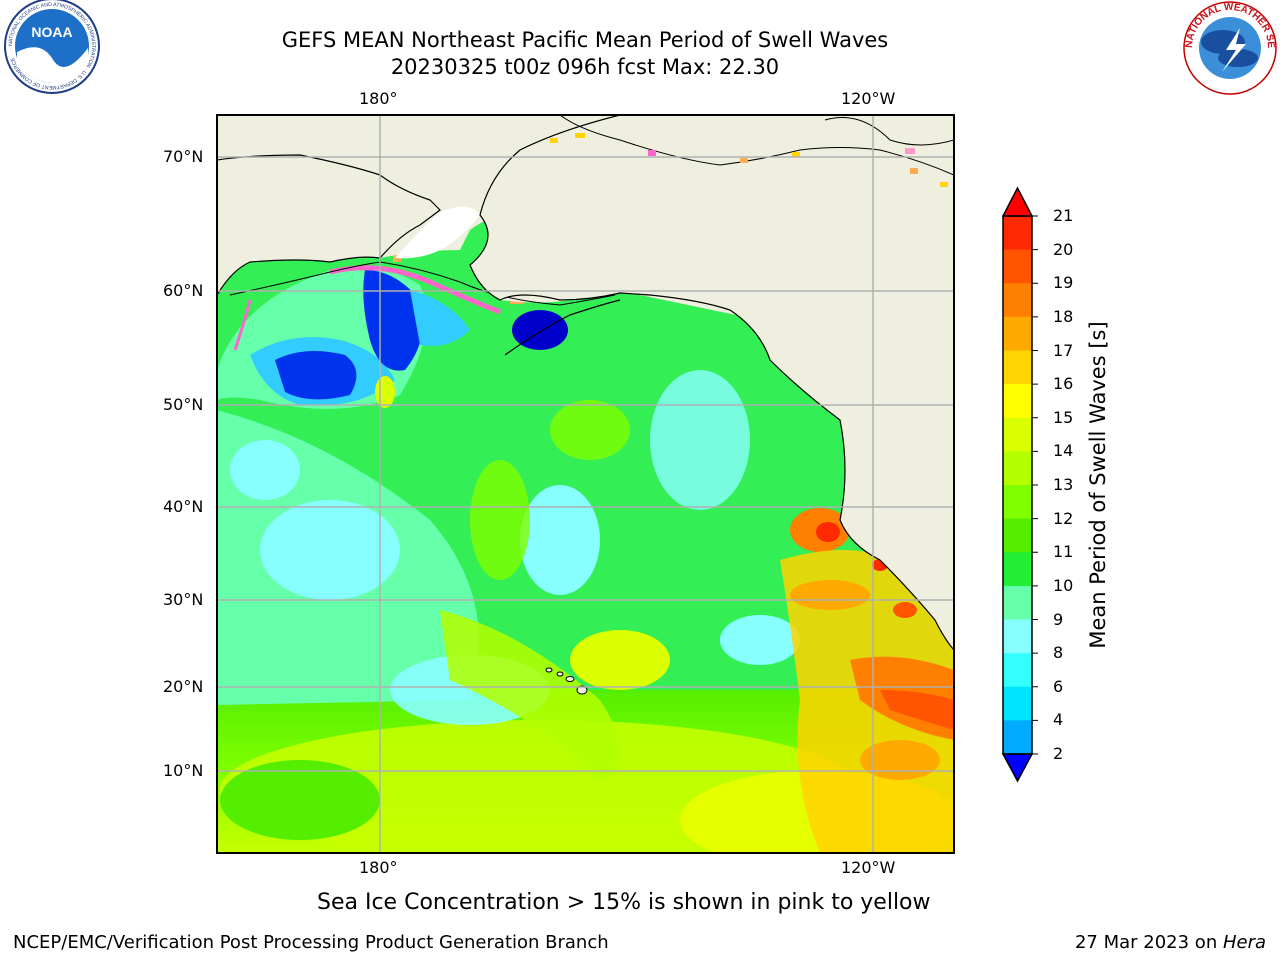  What do you see at coordinates (868, 867) in the screenshot?
I see `bottom-tick-120w: 120°W` at bounding box center [868, 867].